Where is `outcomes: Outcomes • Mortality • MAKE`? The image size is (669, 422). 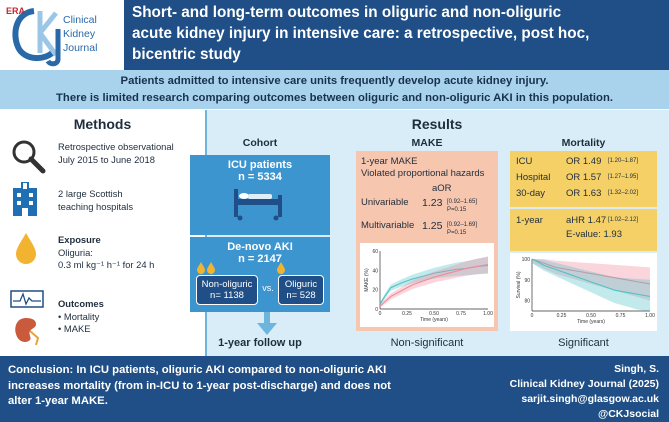 outcomes: Outcomes • Mortality • MAKE is located at coordinates (81, 317).